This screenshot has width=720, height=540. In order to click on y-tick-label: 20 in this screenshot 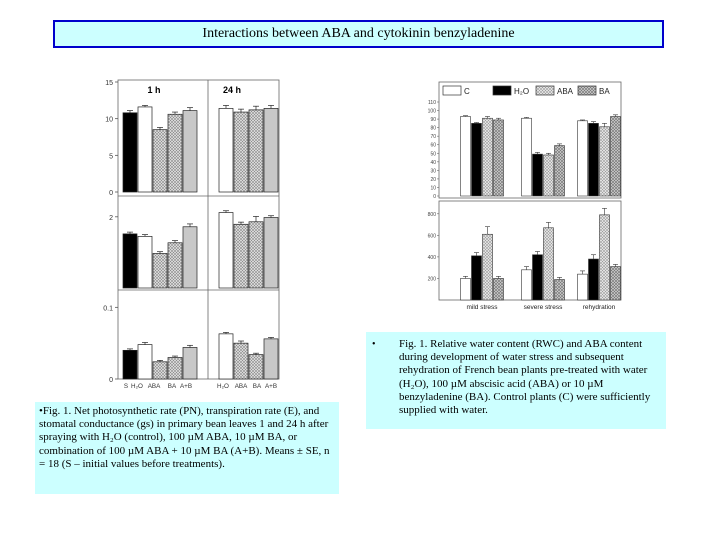, I will do `click(433, 180)`.